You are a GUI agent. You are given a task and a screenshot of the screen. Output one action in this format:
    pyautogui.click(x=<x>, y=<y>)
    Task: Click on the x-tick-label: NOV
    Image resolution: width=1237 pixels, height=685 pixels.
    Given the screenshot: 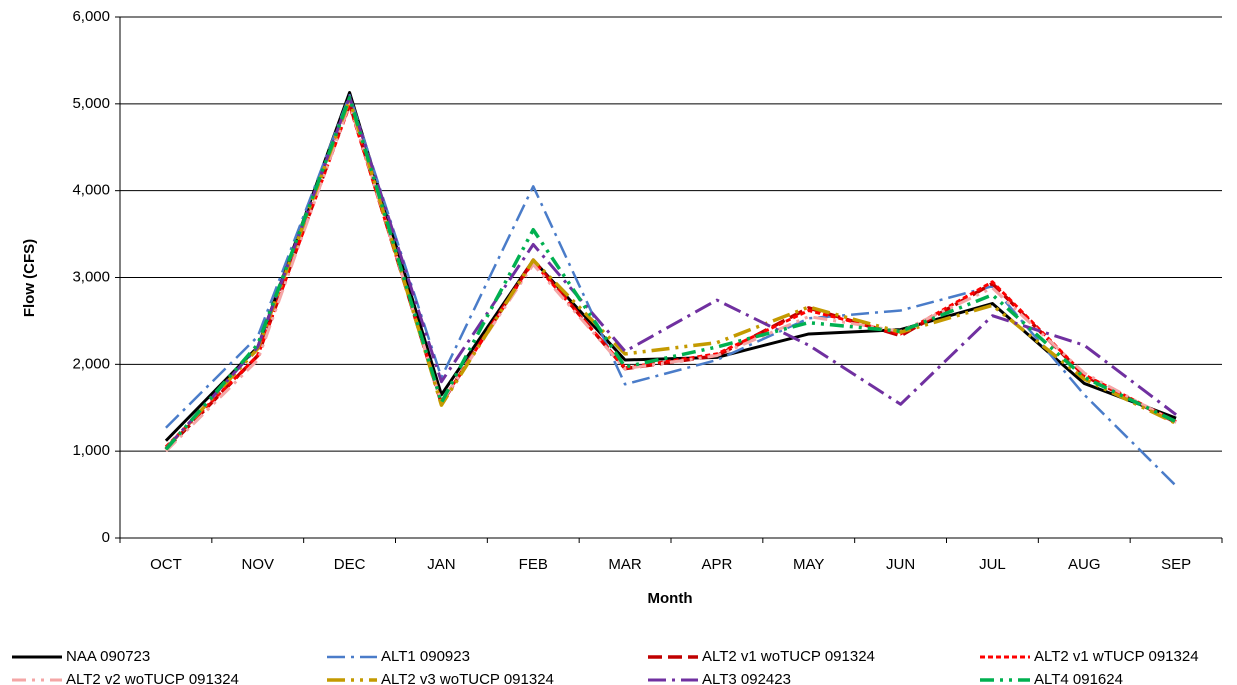 What is the action you would take?
    pyautogui.click(x=257, y=564)
    